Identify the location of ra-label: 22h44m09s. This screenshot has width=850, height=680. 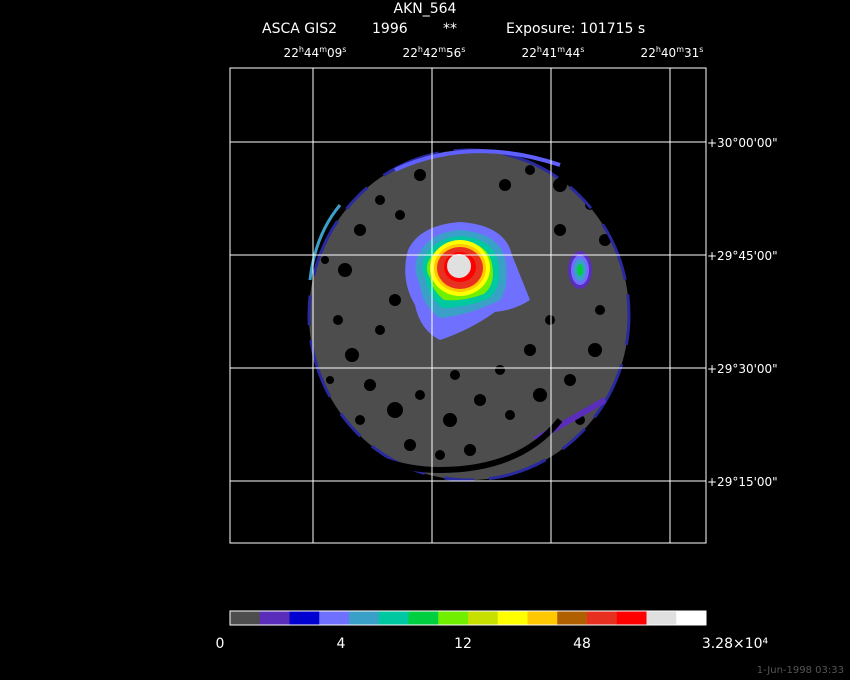
(315, 52).